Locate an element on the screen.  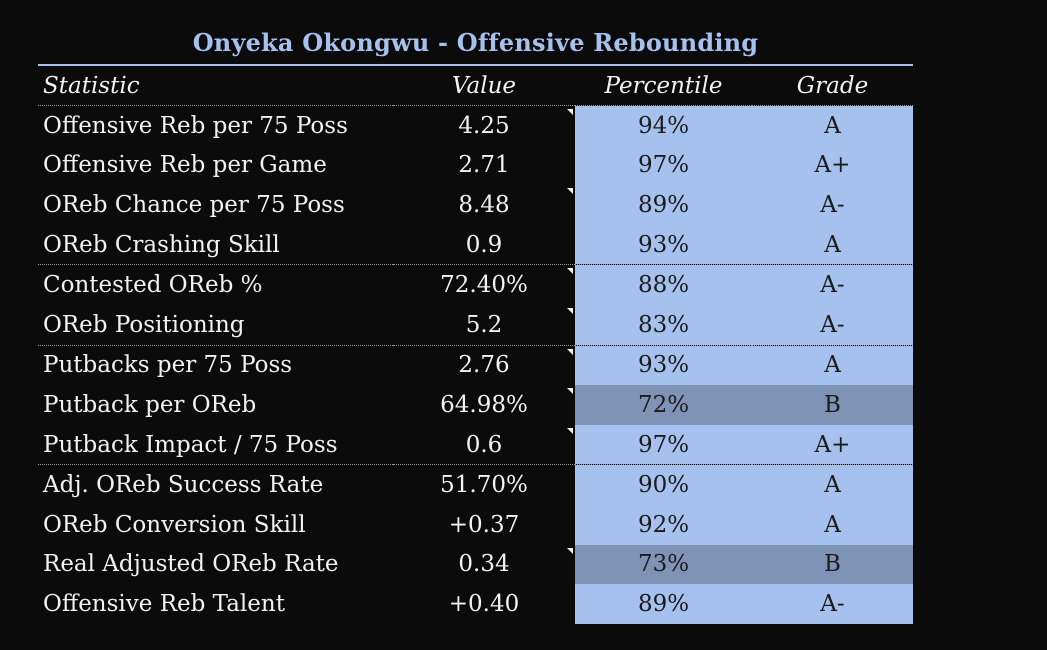
table-title: Onyeka Okongwu - Offensive Rebounding is located at coordinates (475, 42).